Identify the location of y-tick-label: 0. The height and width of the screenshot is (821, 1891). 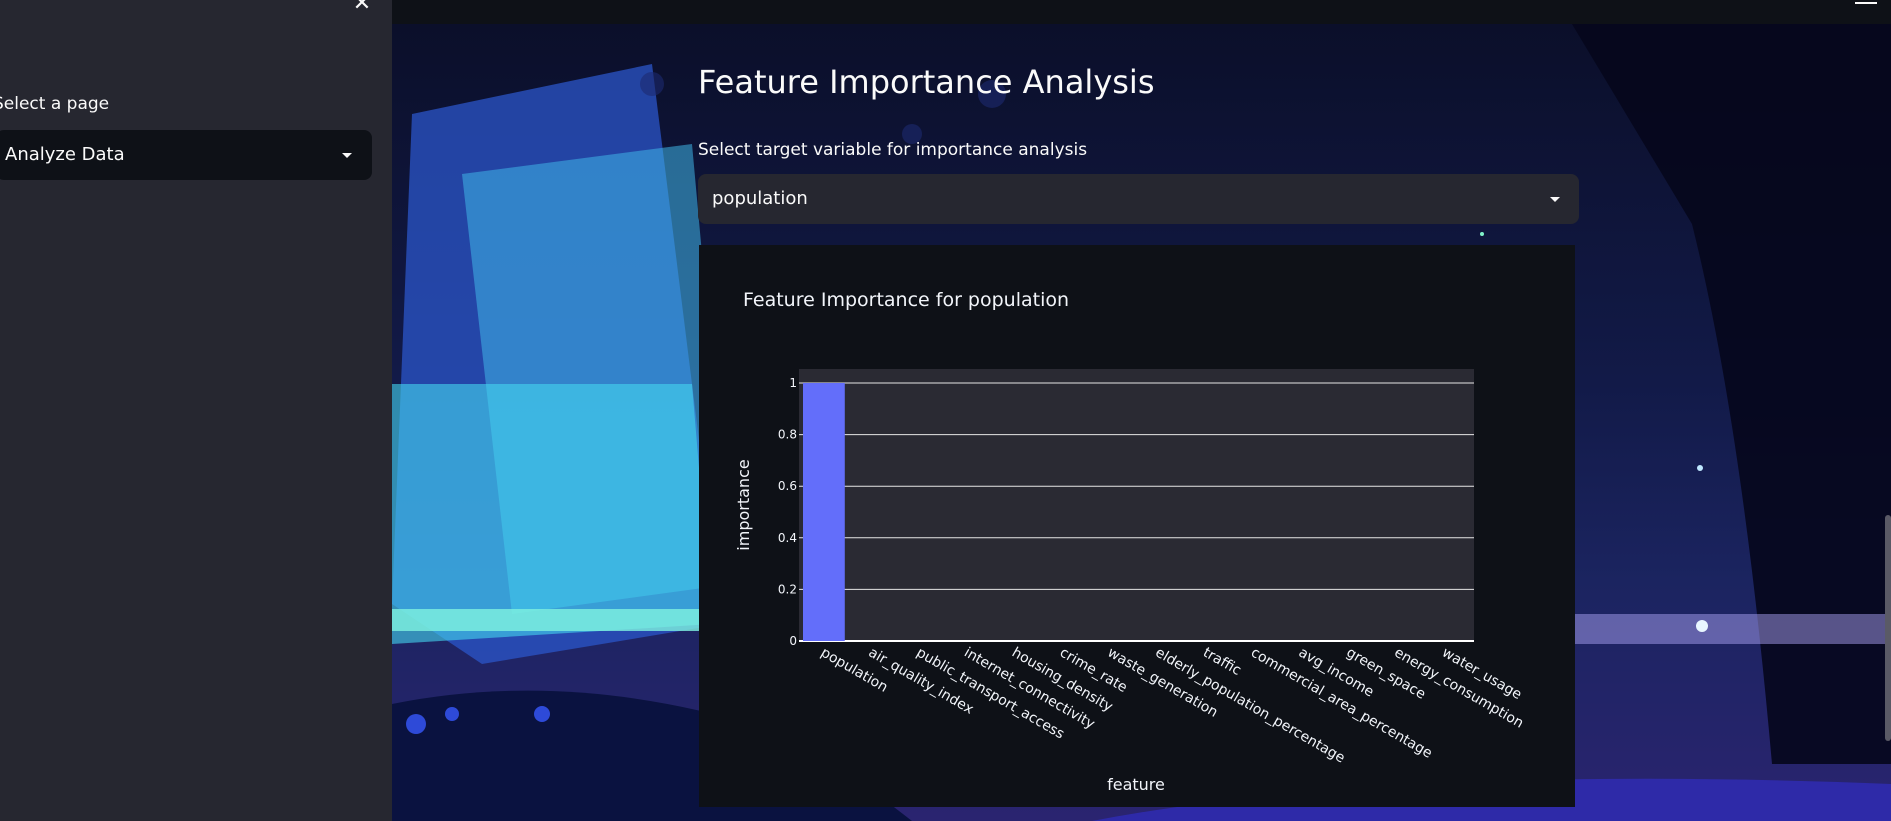
(793, 641).